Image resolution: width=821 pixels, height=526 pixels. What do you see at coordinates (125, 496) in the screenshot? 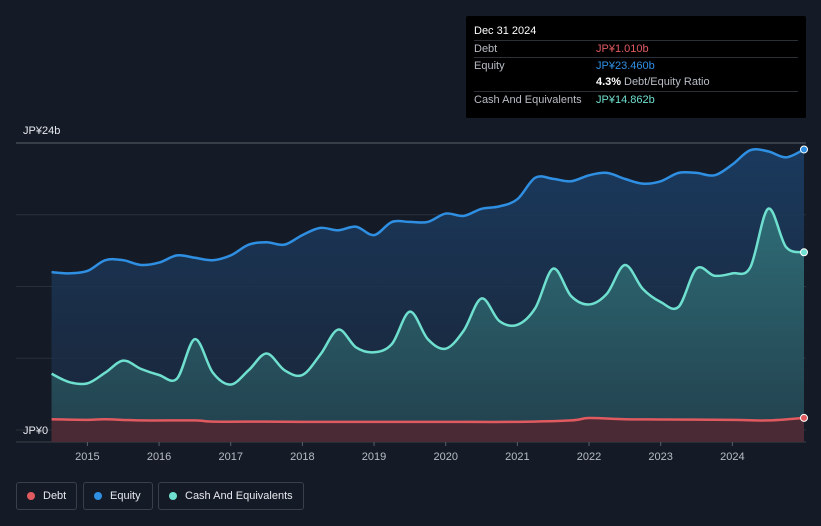
I see `legend-equity-label: Equity` at bounding box center [125, 496].